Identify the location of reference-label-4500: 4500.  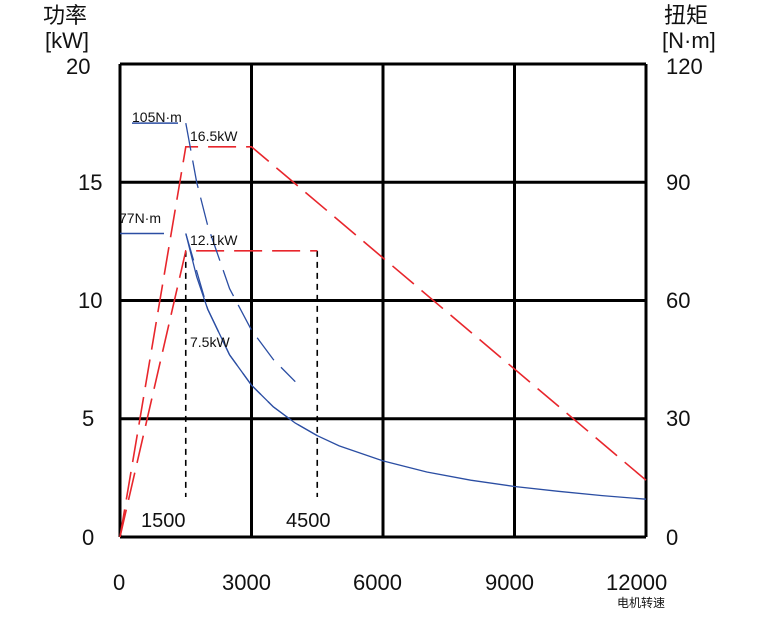
(308, 521).